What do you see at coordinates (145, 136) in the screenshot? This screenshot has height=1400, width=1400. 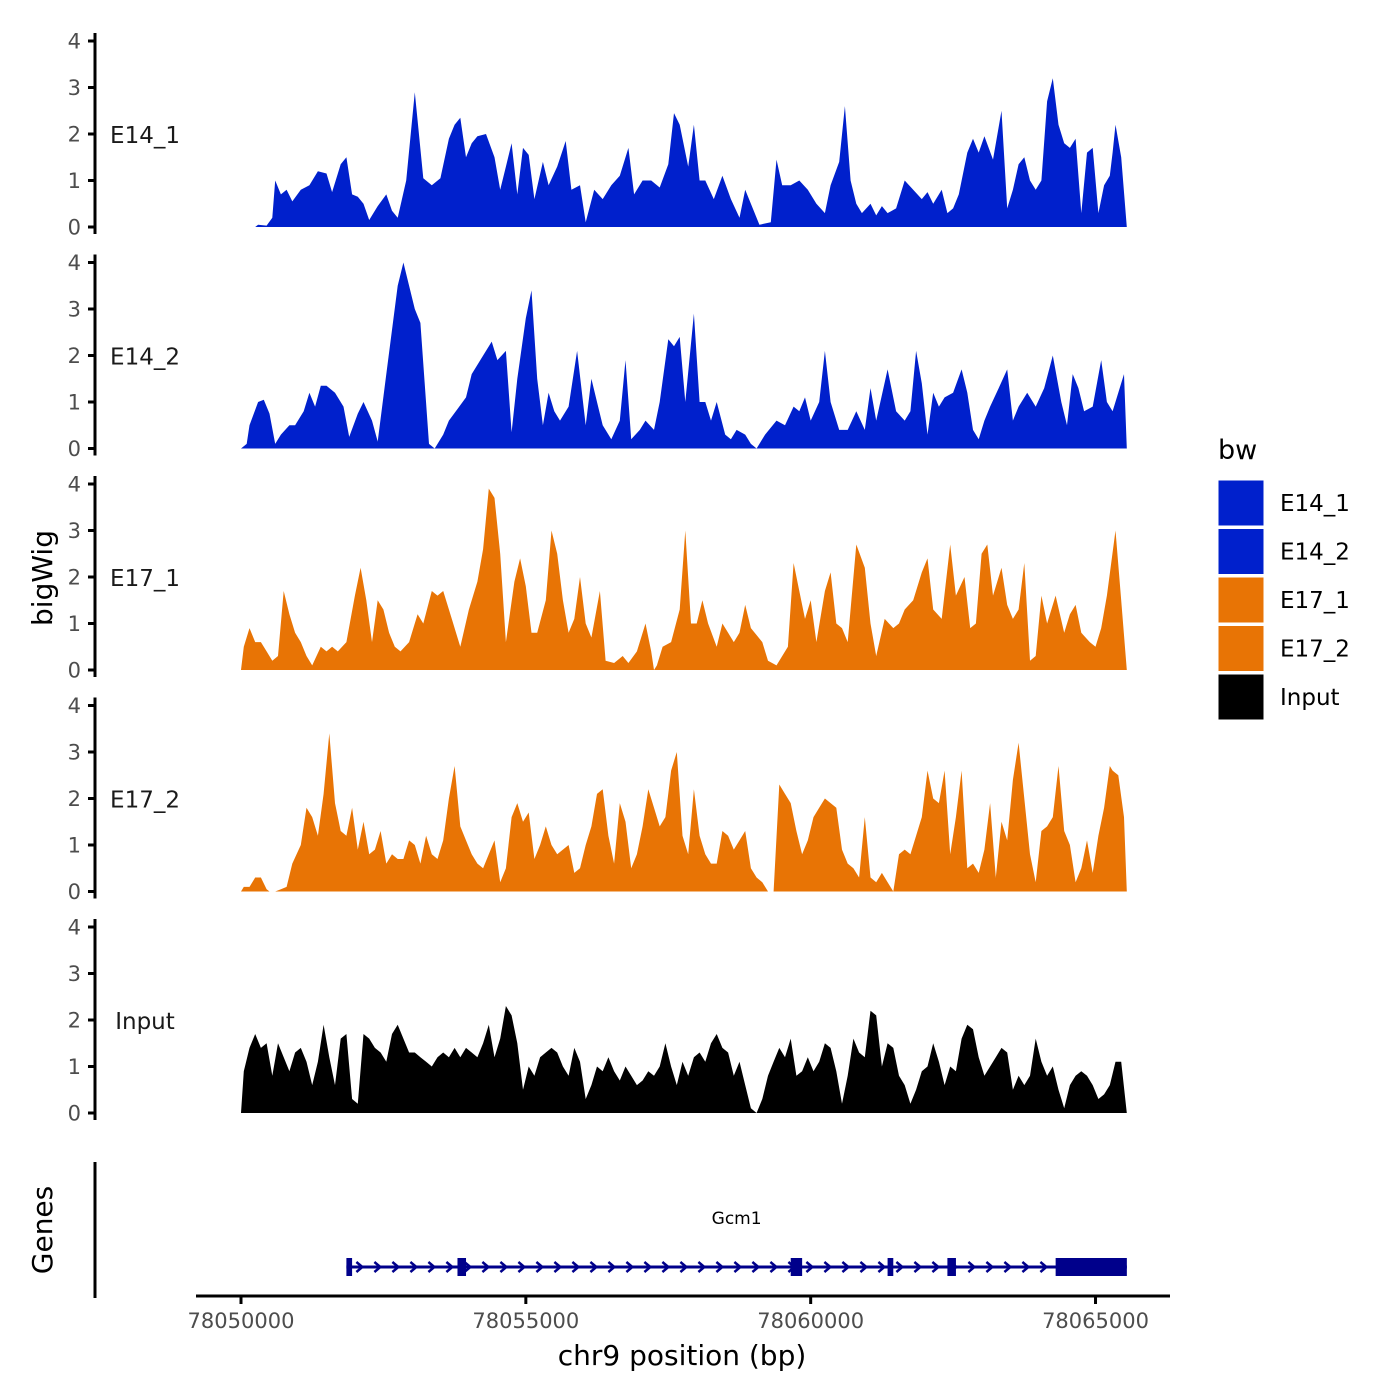 I see `track-label-e14-1: E14_1` at bounding box center [145, 136].